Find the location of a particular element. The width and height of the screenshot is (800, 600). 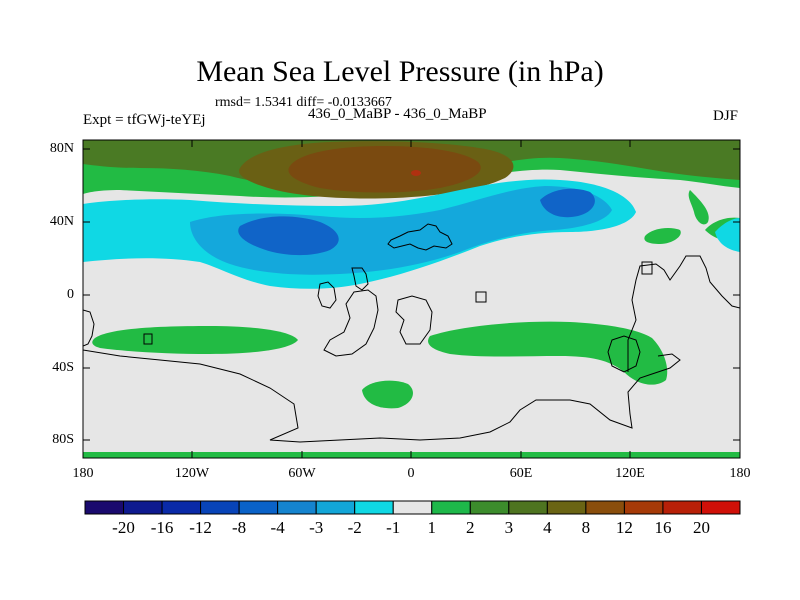

colorbar-label: 16 is located at coordinates (663, 527).